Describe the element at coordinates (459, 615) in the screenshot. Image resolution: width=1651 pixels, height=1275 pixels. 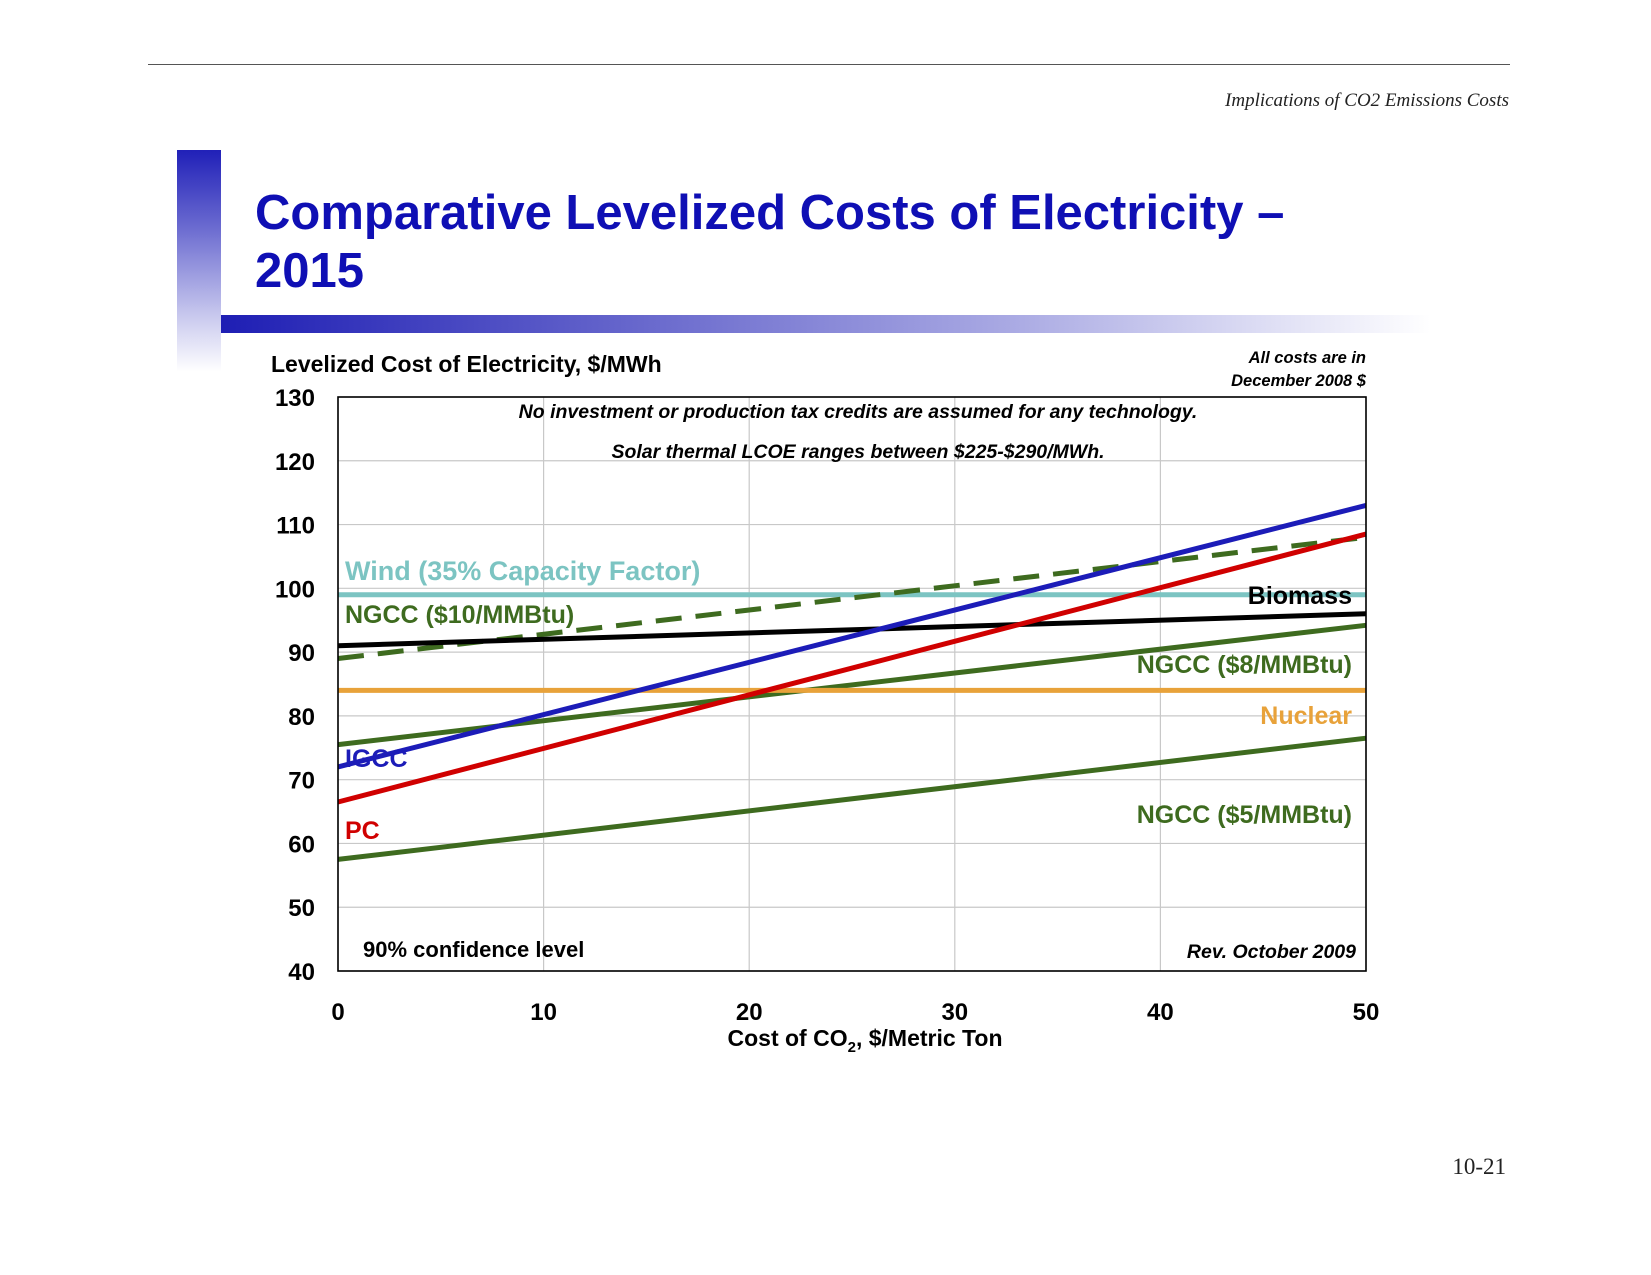
I see `label-ngcc-10: NGCC ($10/MMBtu)` at that location.